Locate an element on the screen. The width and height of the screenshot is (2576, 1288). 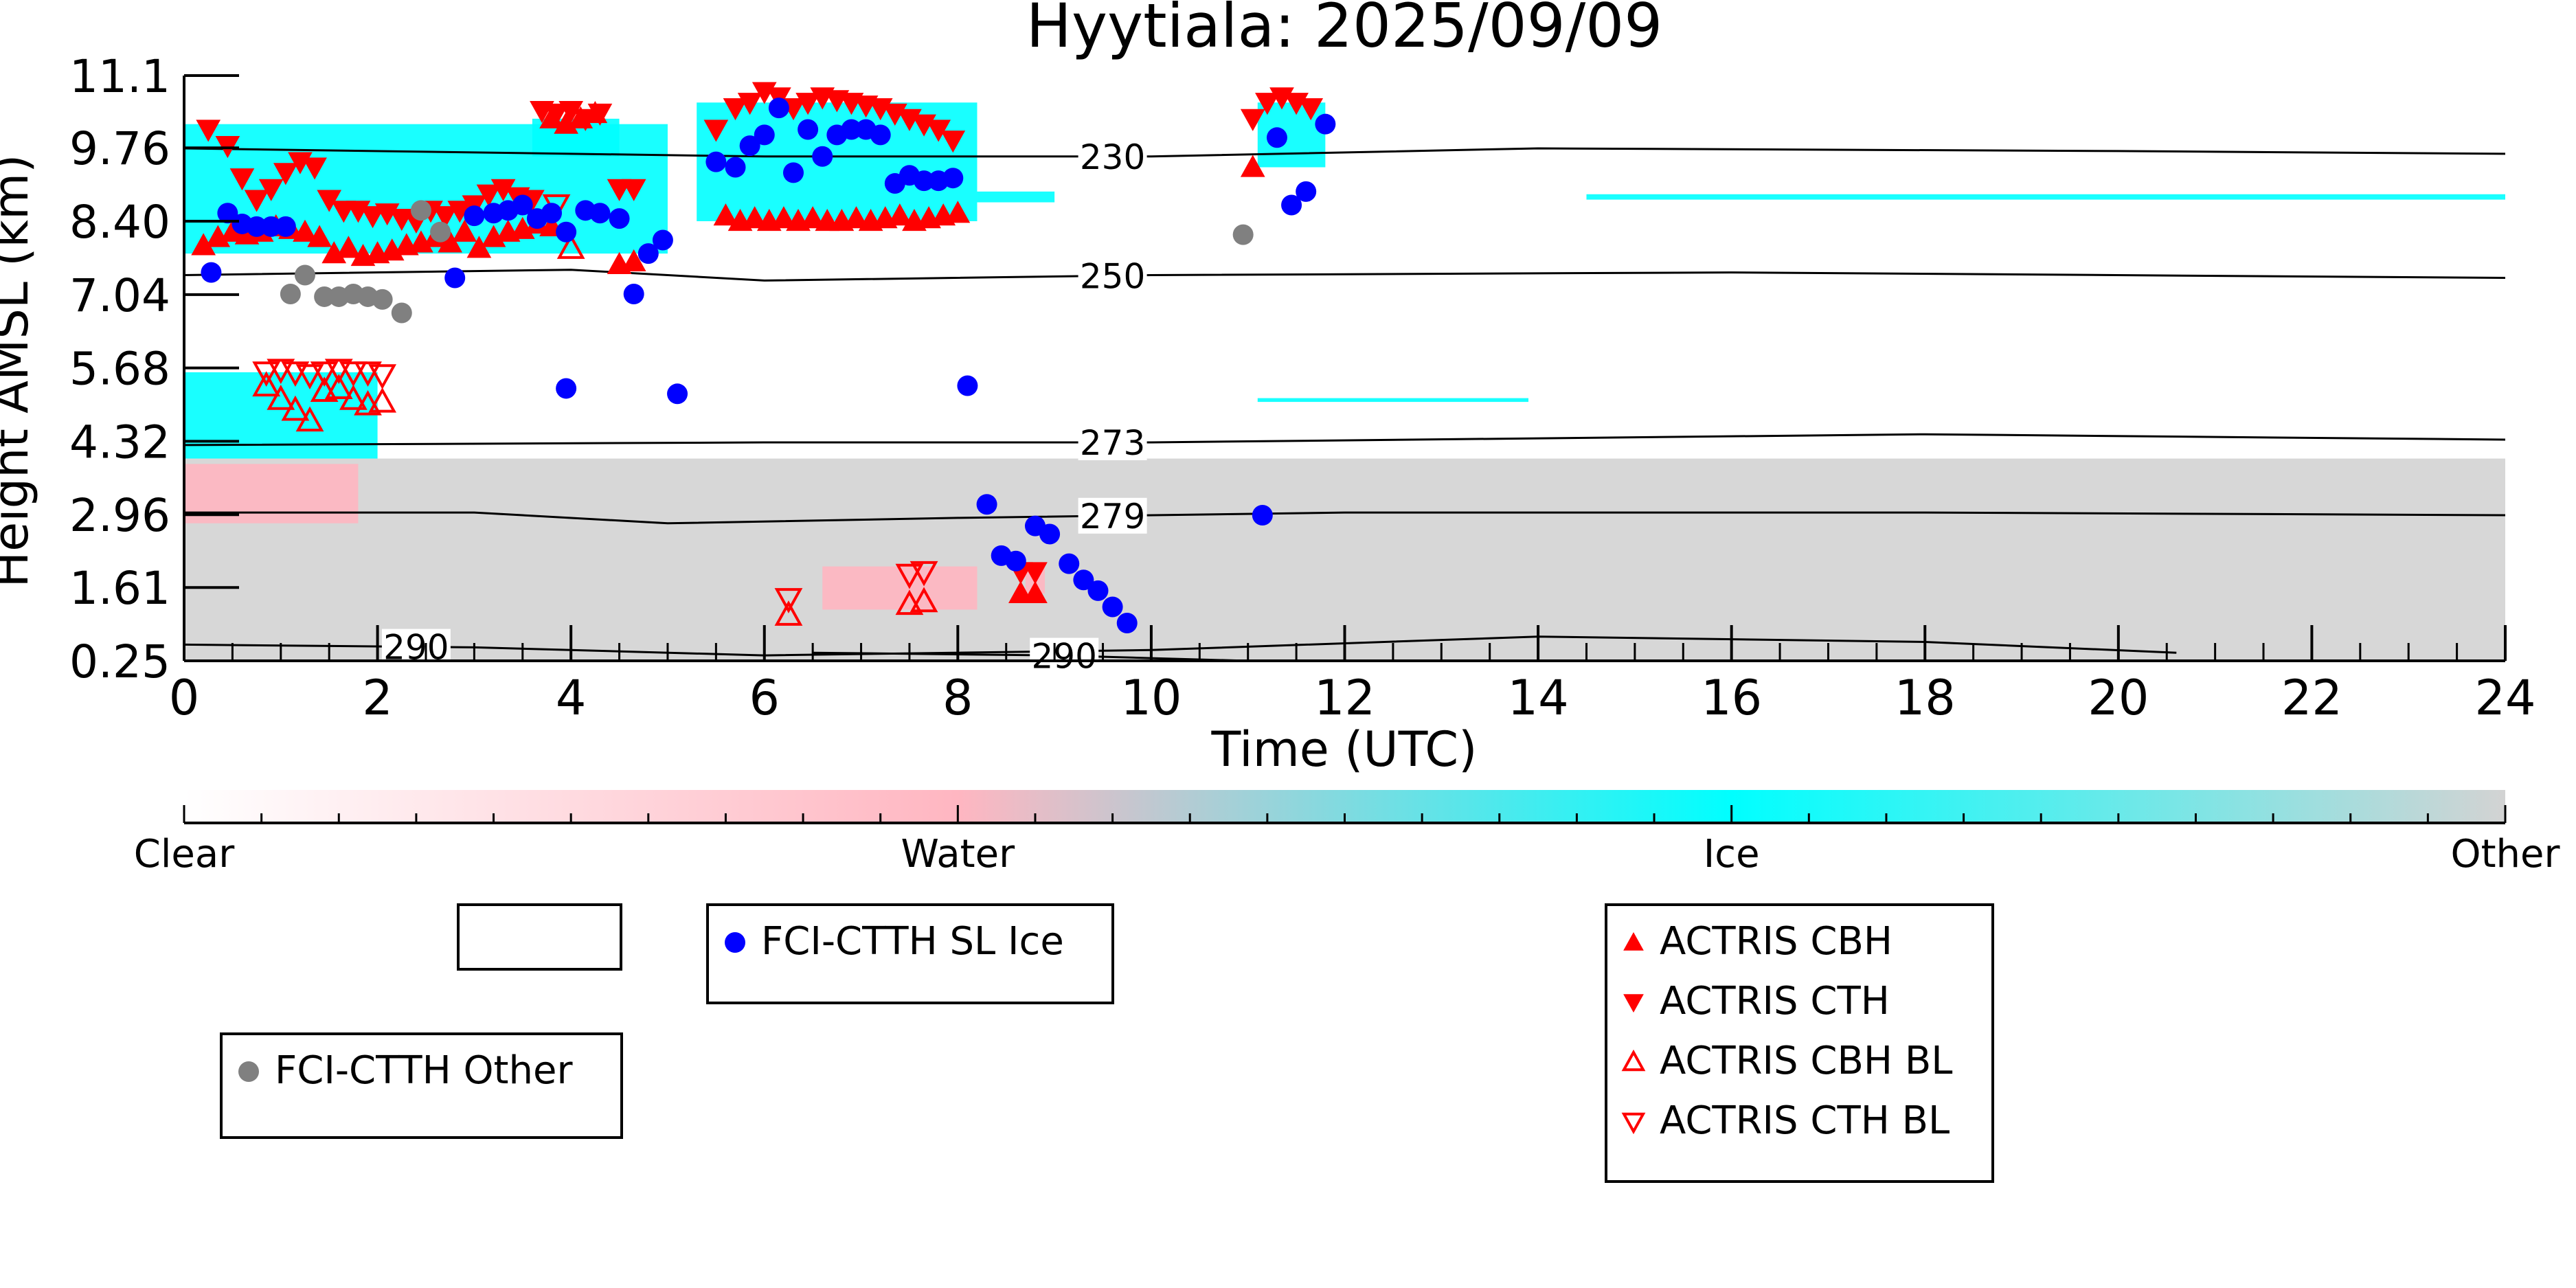
region-water-pink is located at coordinates (900, 588).